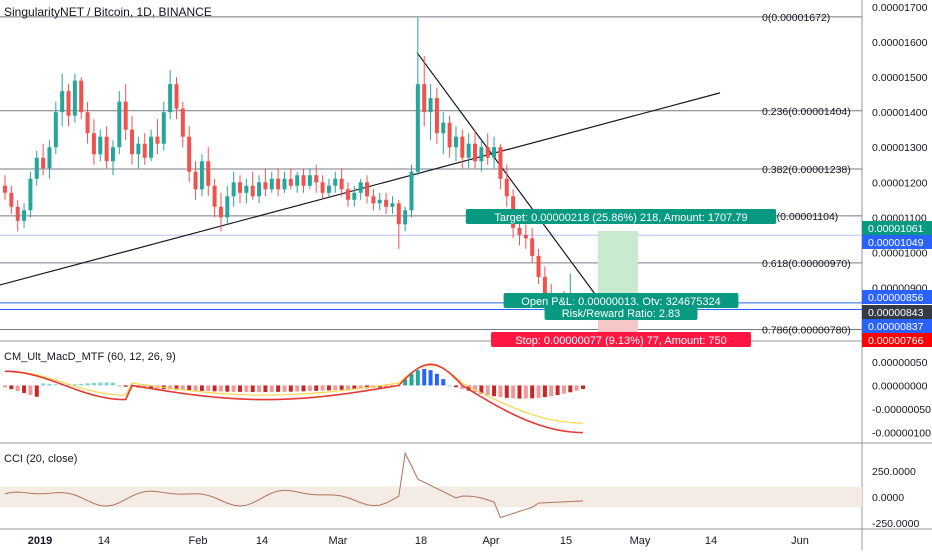 The width and height of the screenshot is (932, 555). Describe the element at coordinates (40, 541) in the screenshot. I see `x-tick-label: 2019` at that location.